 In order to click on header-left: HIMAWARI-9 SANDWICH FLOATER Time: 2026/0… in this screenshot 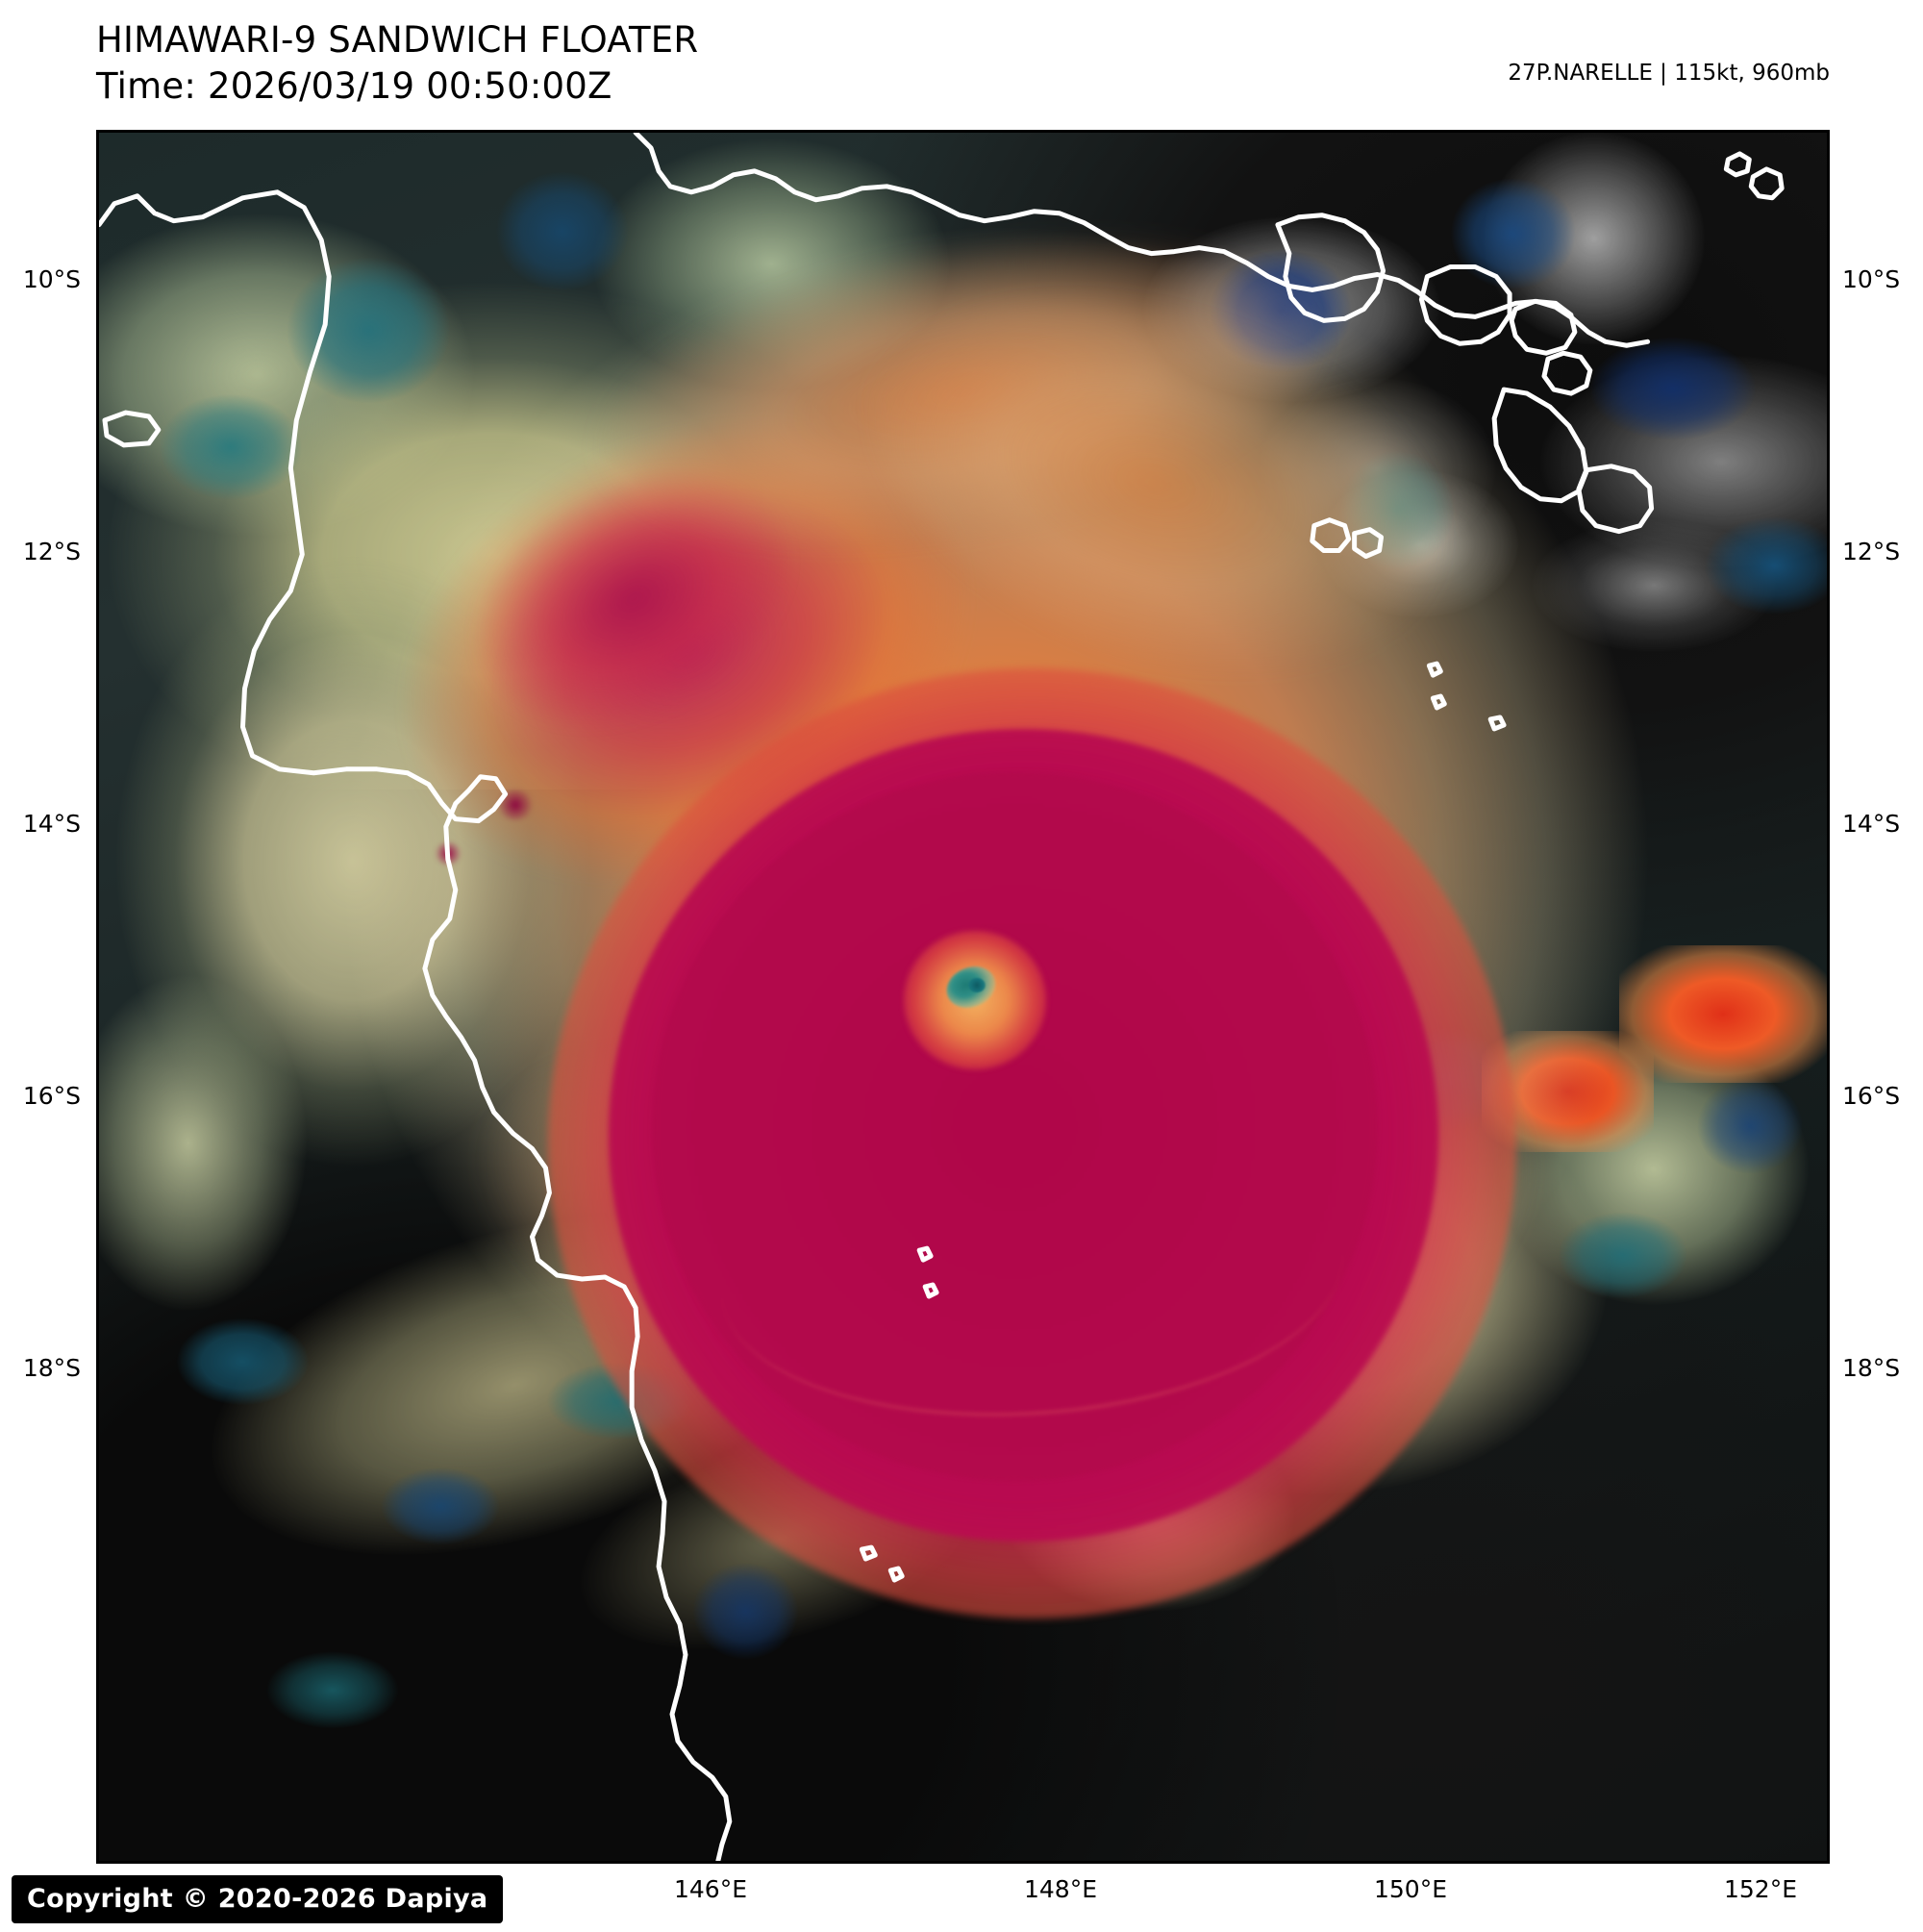, I will do `click(673, 63)`.